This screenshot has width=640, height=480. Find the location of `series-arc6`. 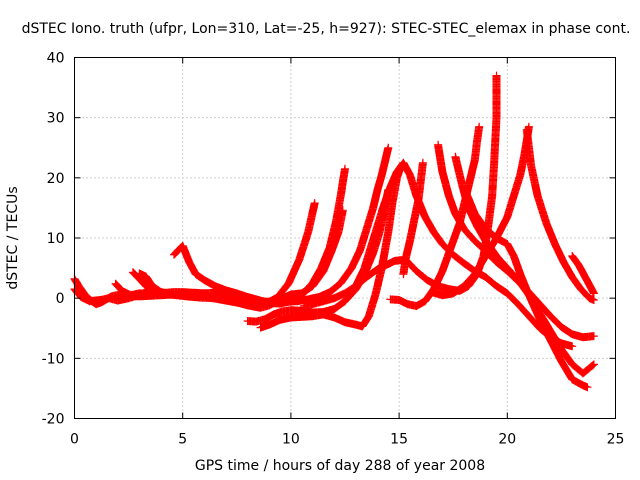

series-arc6 is located at coordinates (259, 236).